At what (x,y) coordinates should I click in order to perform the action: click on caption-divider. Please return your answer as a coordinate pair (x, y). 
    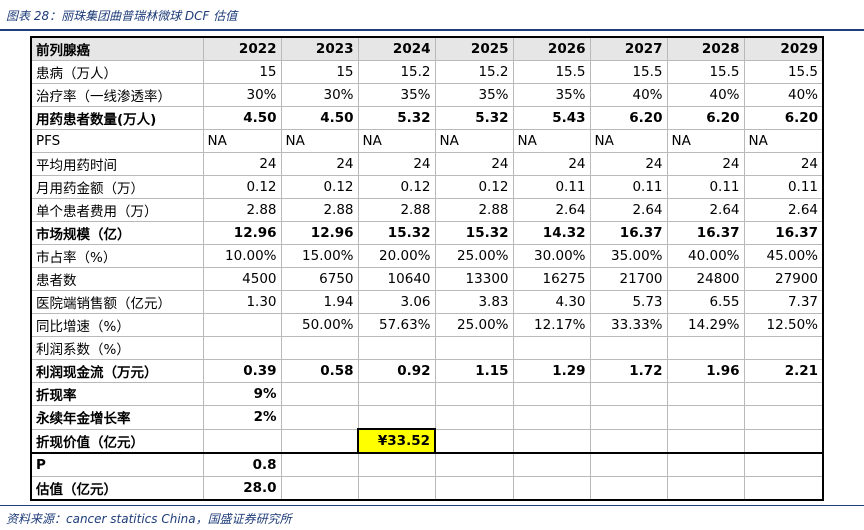
    Looking at the image, I should click on (432, 30).